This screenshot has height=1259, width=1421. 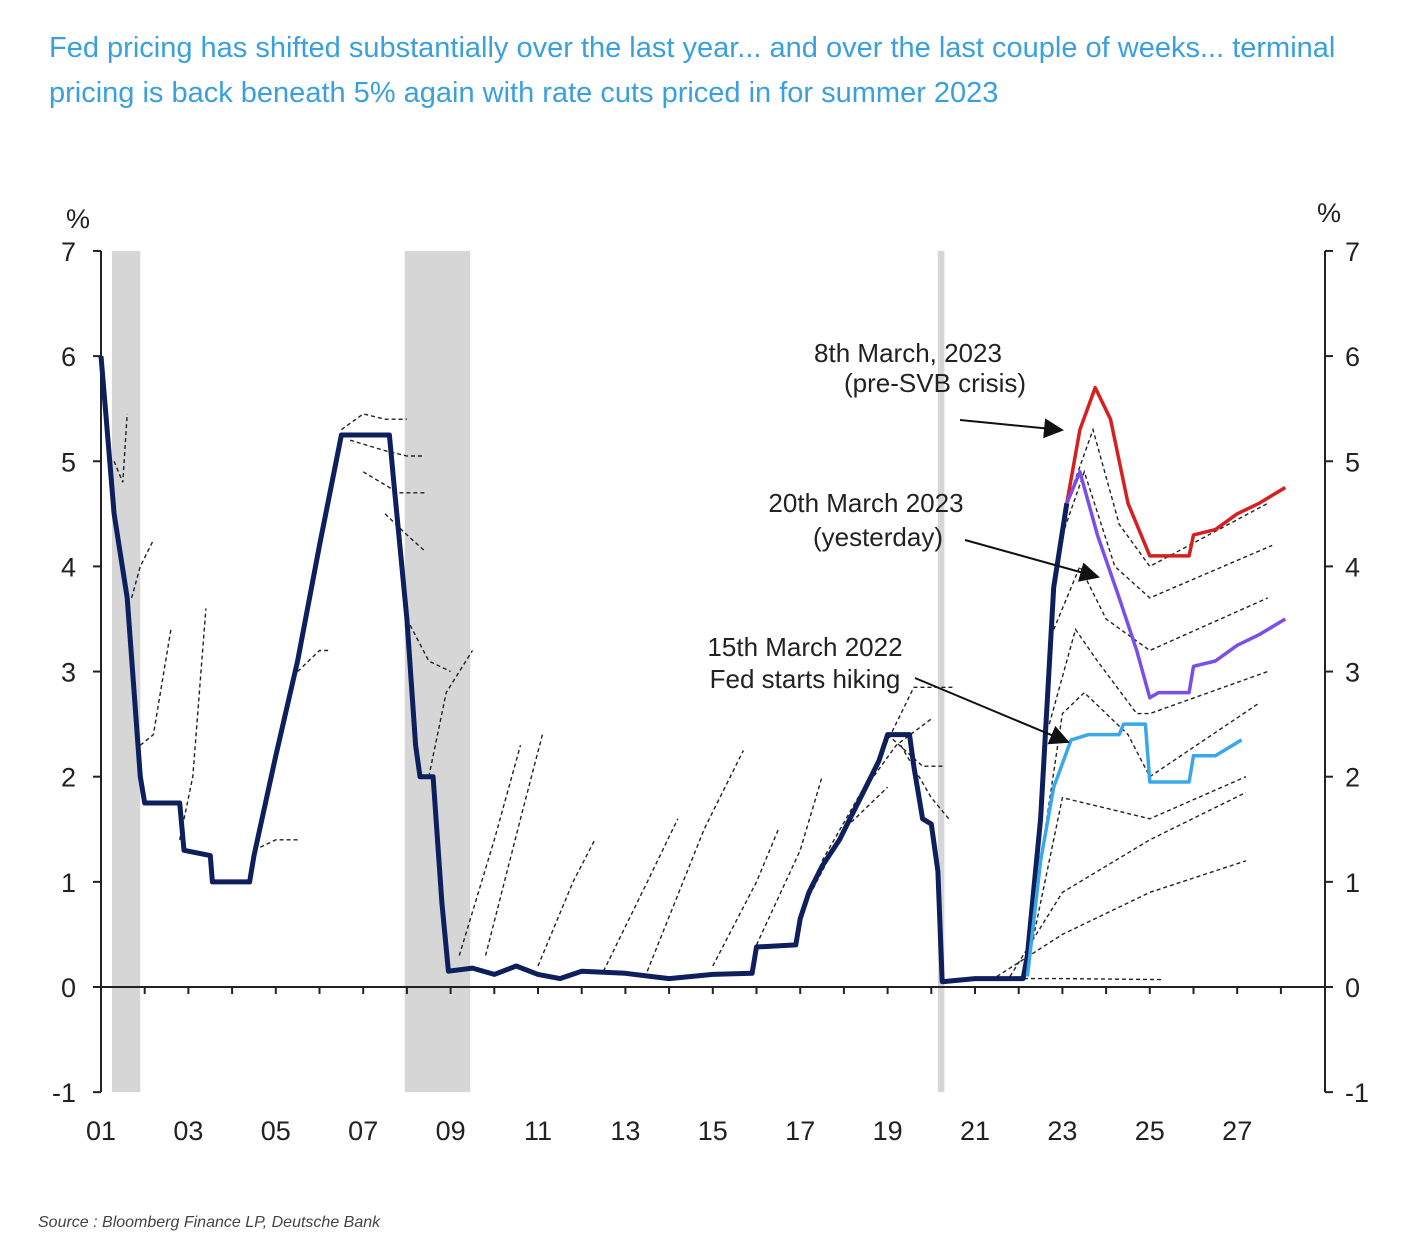 I want to click on x-tick-label: 27, so click(x=1237, y=1131).